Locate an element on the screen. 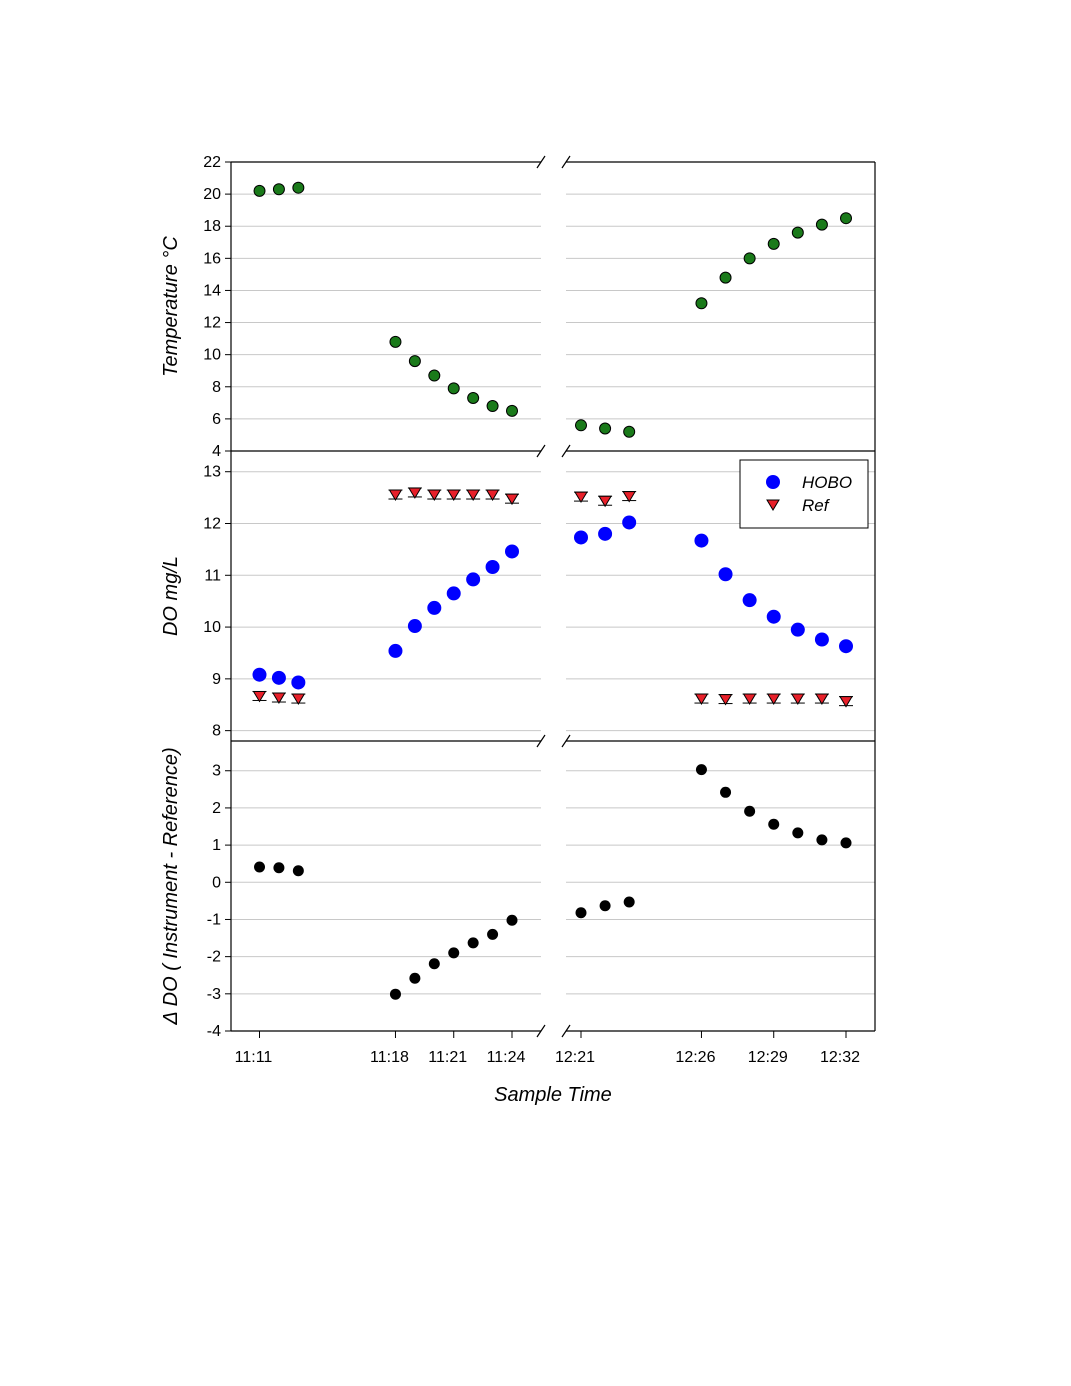 The width and height of the screenshot is (1071, 1386). delta-y-tick-label: 3 is located at coordinates (216, 771).